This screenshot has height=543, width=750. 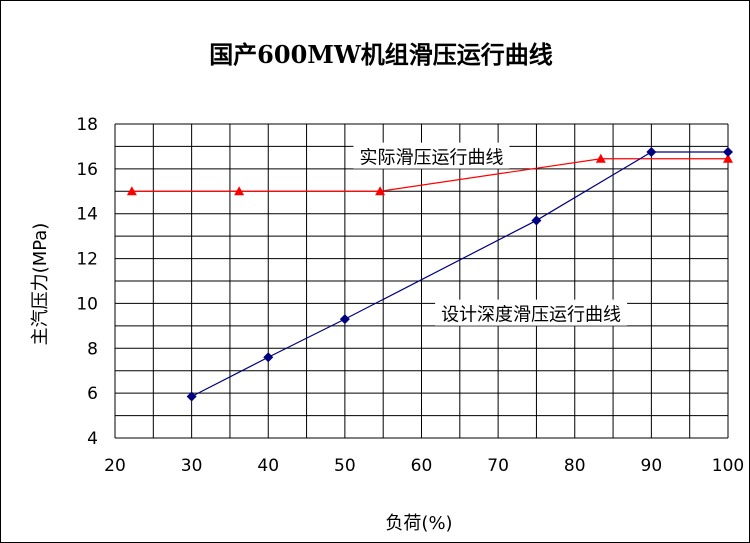 I want to click on x-tick-label: 70, so click(x=498, y=466).